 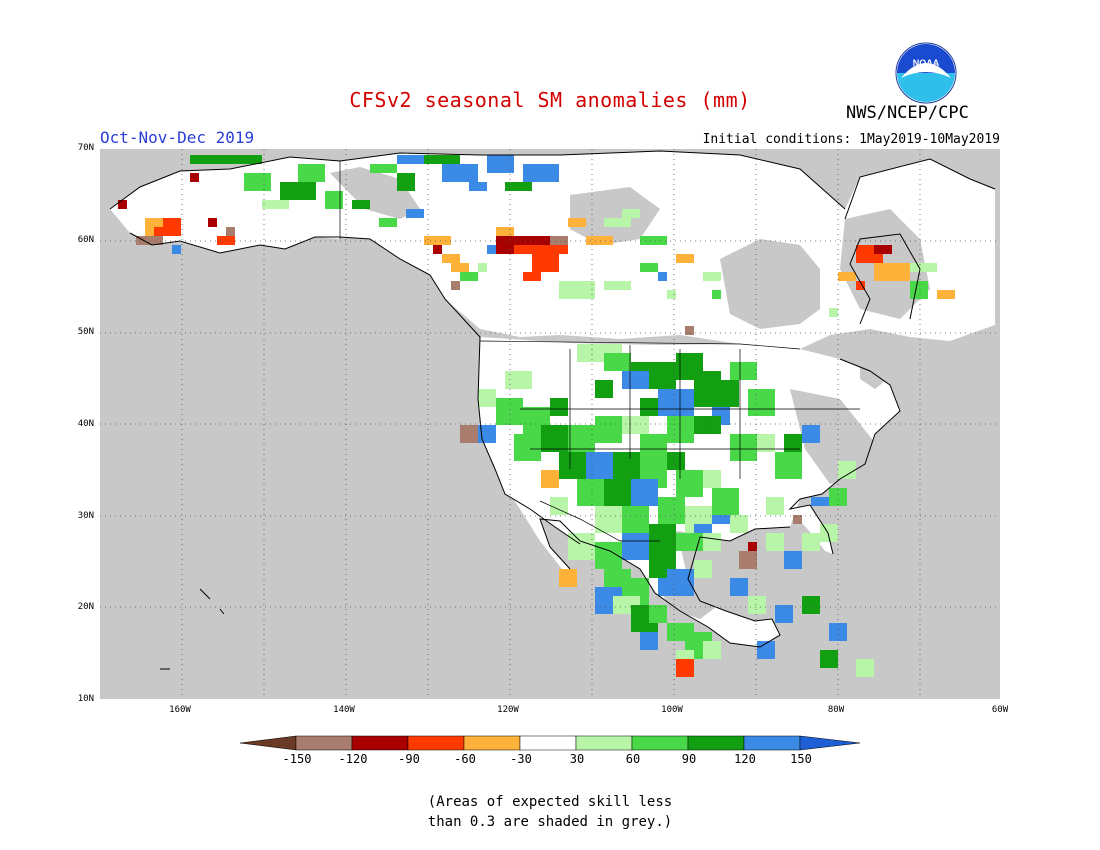 What do you see at coordinates (521, 759) in the screenshot?
I see `colorbar-label: -30` at bounding box center [521, 759].